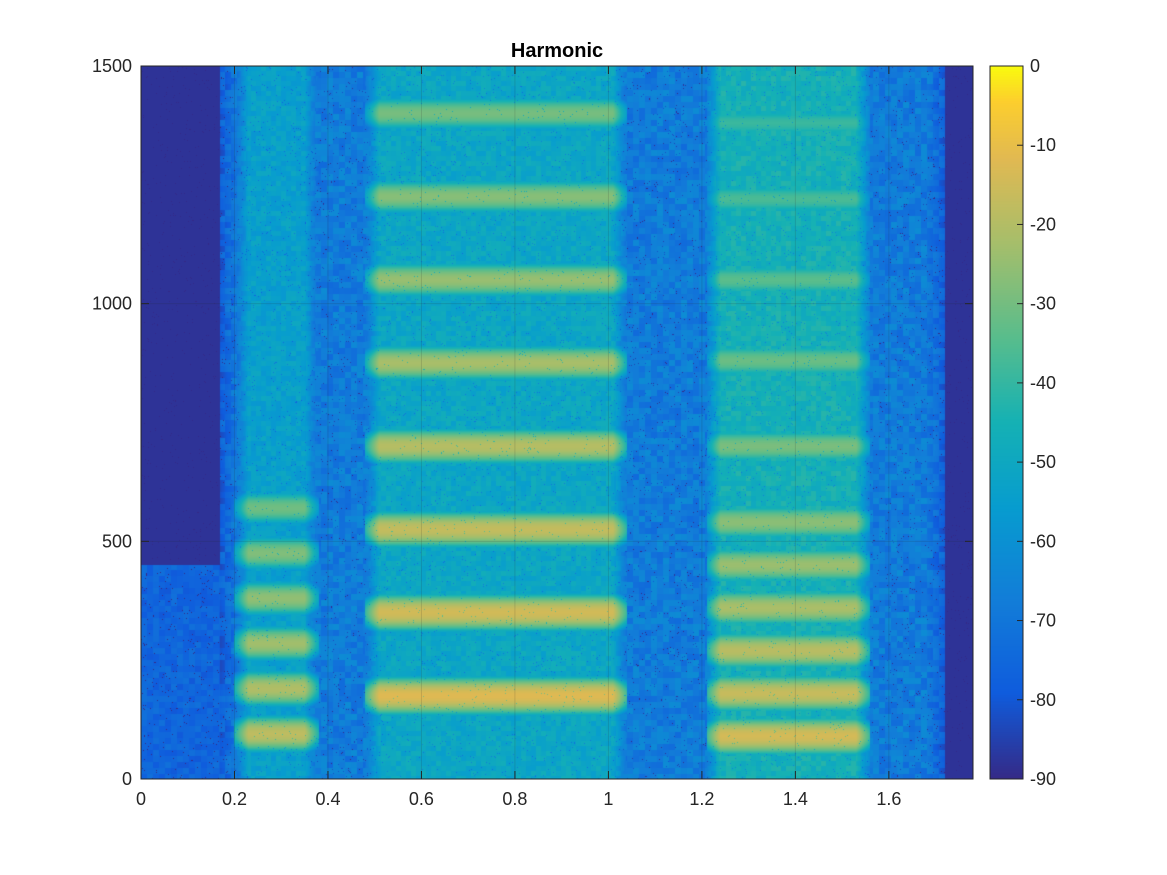  What do you see at coordinates (141, 799) in the screenshot?
I see `x-tick-label: 0` at bounding box center [141, 799].